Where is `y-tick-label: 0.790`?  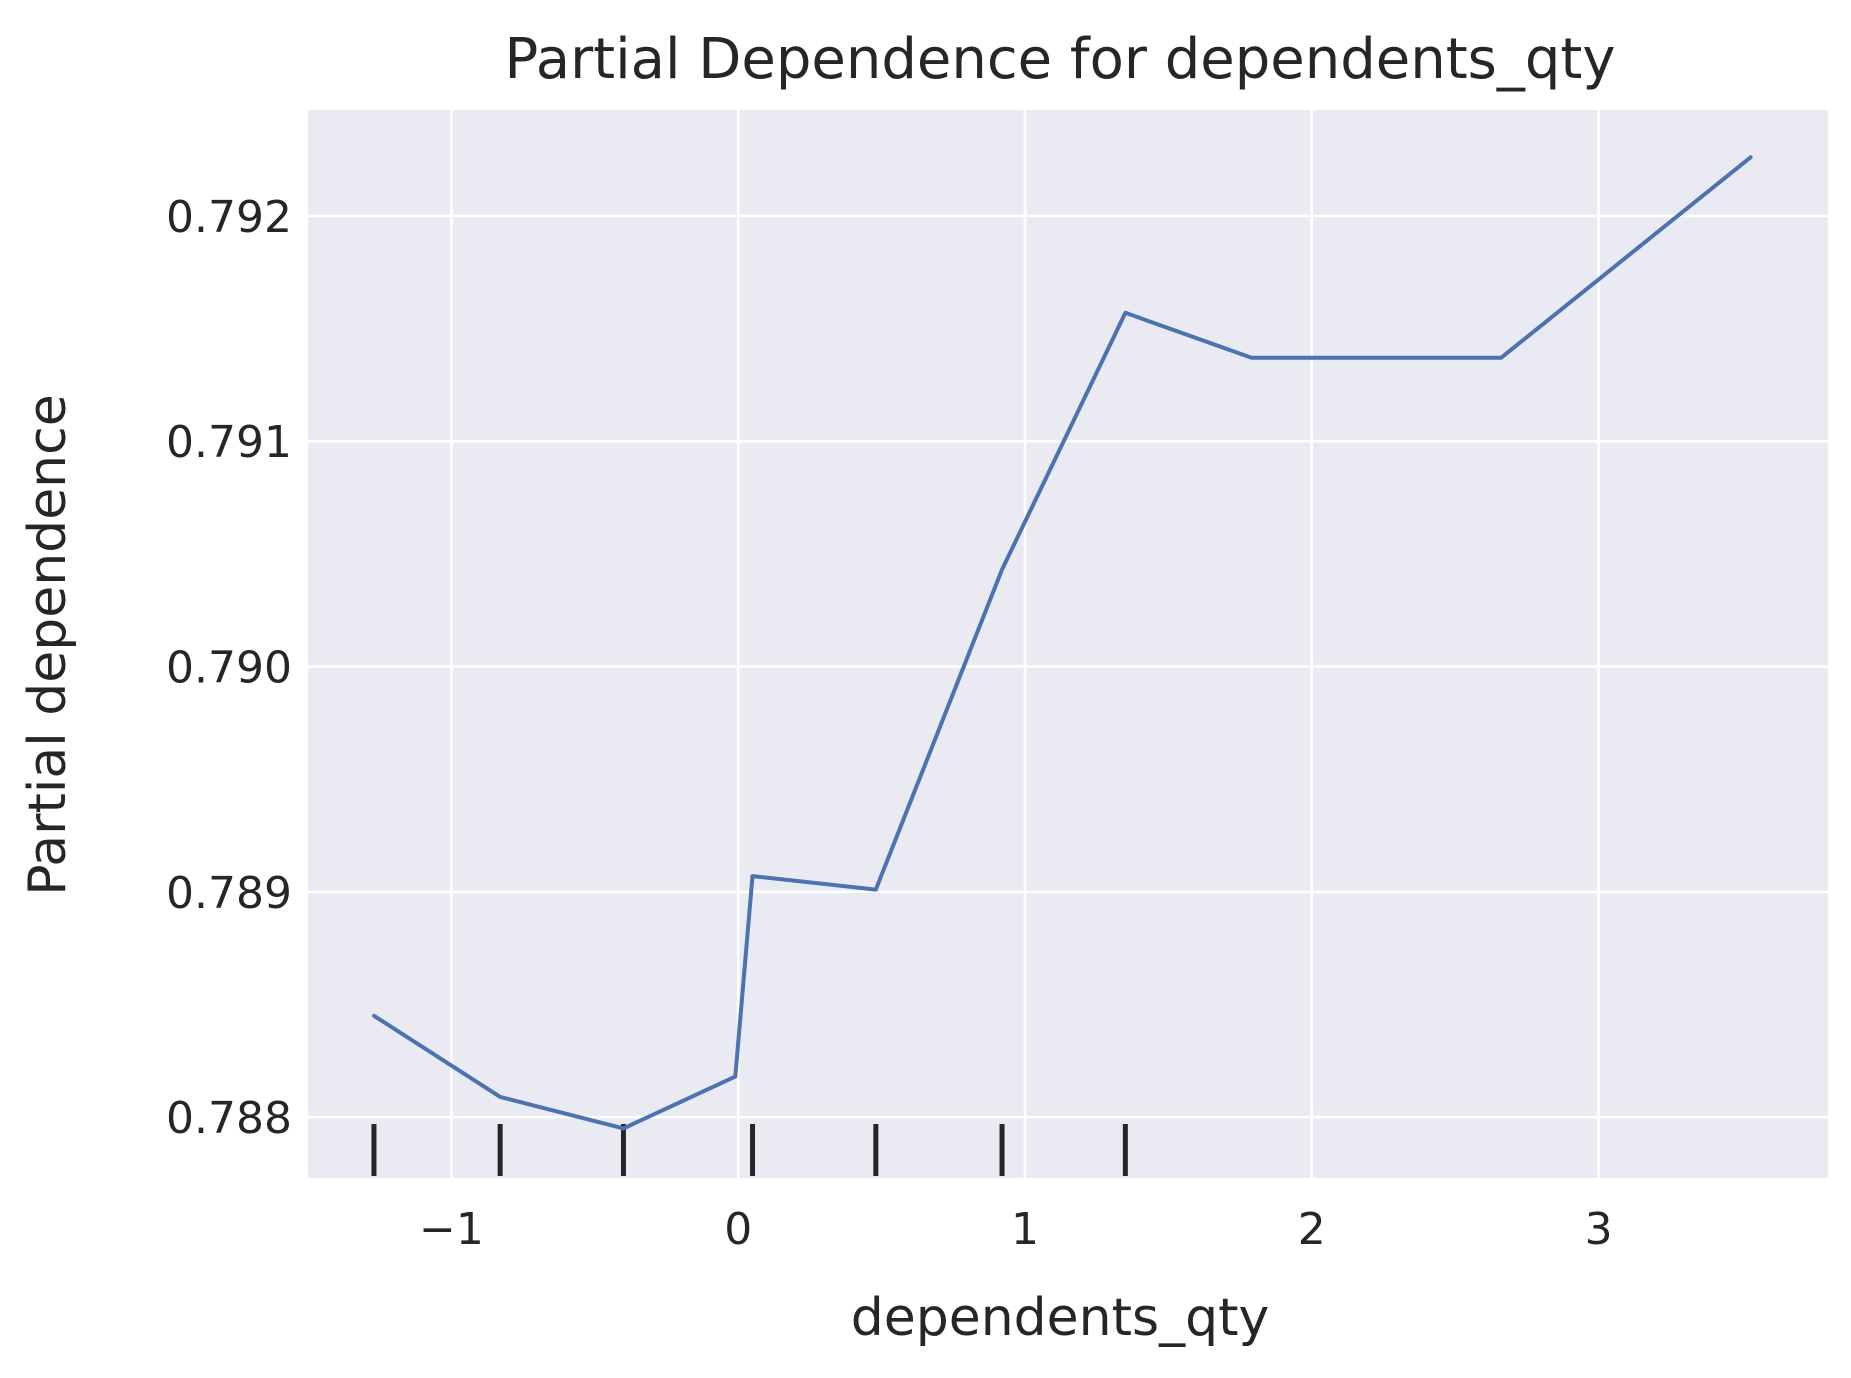 y-tick-label: 0.790 is located at coordinates (229, 668).